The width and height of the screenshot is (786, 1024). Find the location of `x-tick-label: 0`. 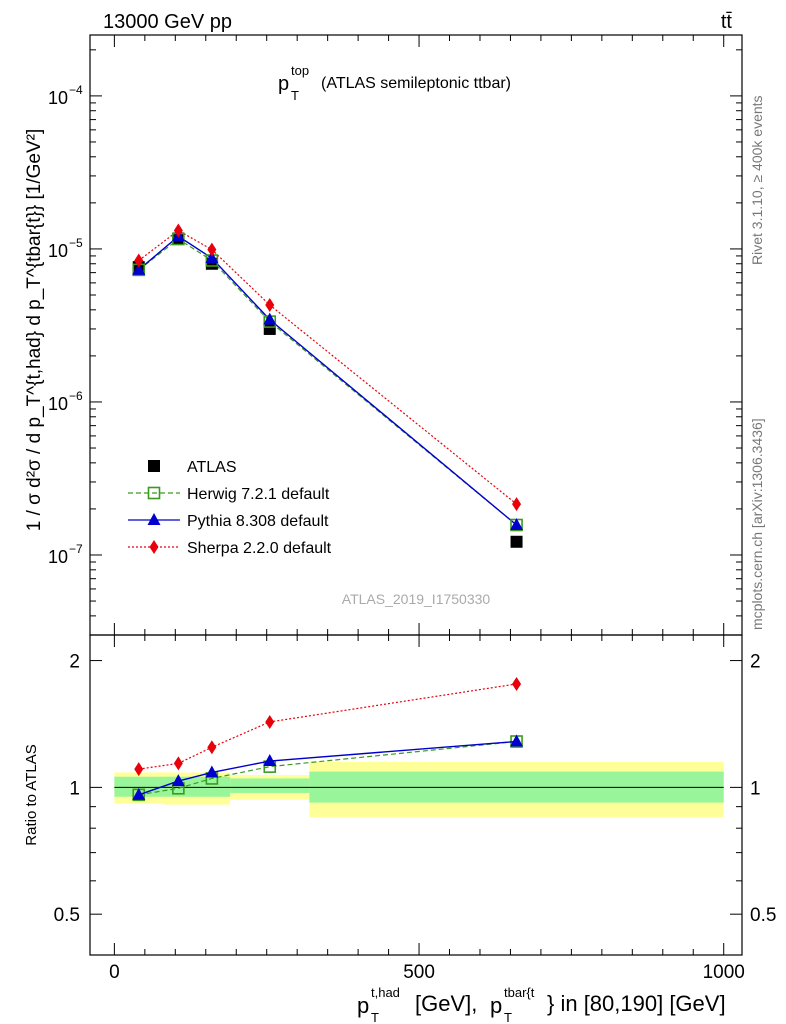

x-tick-label: 0 is located at coordinates (114, 972).